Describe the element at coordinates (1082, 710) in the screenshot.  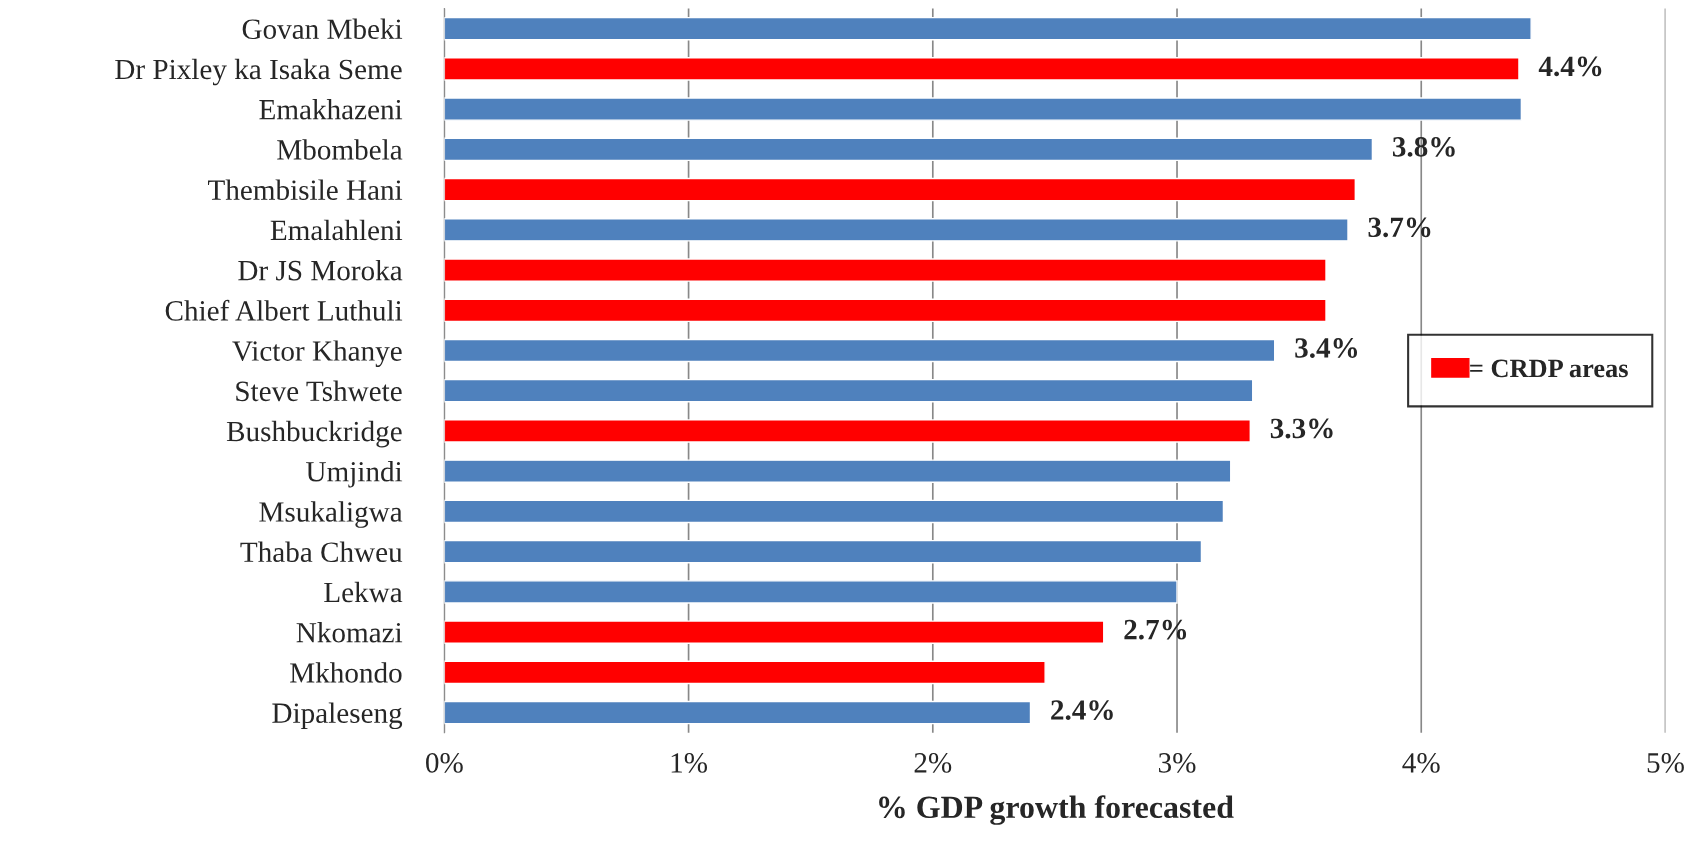
I see `data-label: 2.4%` at that location.